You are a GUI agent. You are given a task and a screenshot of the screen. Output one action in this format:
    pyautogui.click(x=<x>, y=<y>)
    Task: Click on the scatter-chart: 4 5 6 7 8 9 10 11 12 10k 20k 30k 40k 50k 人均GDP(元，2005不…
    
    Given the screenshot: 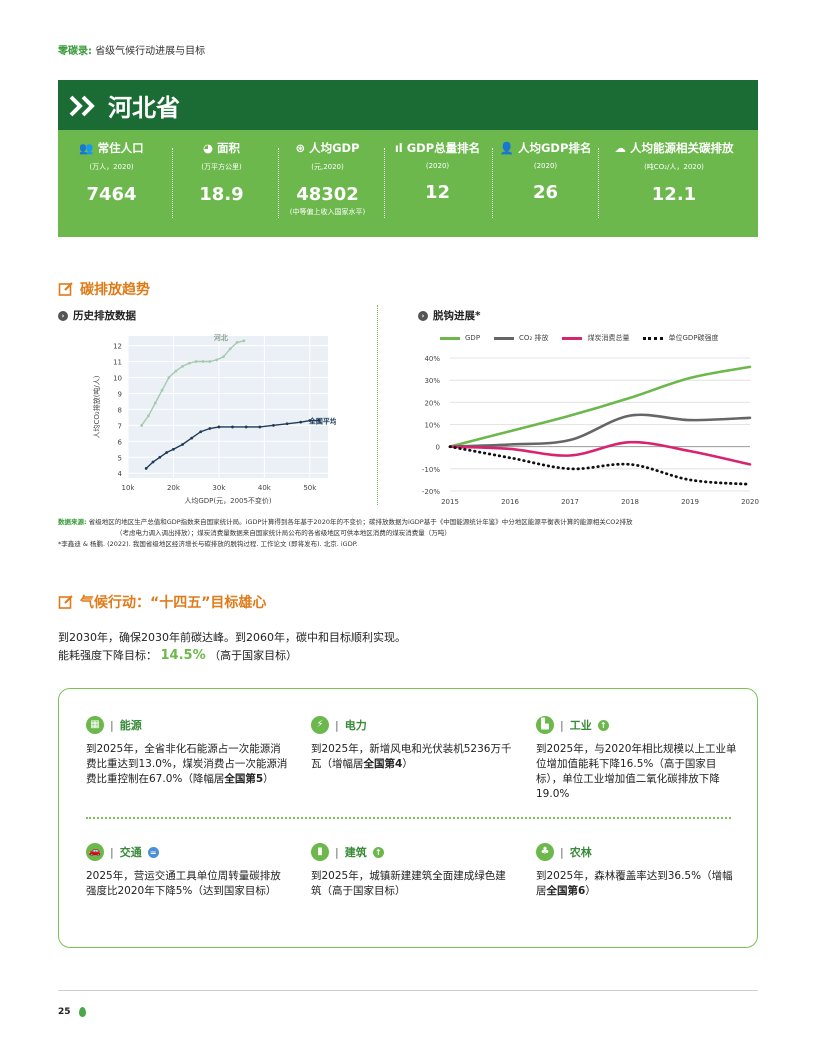 What is the action you would take?
    pyautogui.click(x=214, y=419)
    